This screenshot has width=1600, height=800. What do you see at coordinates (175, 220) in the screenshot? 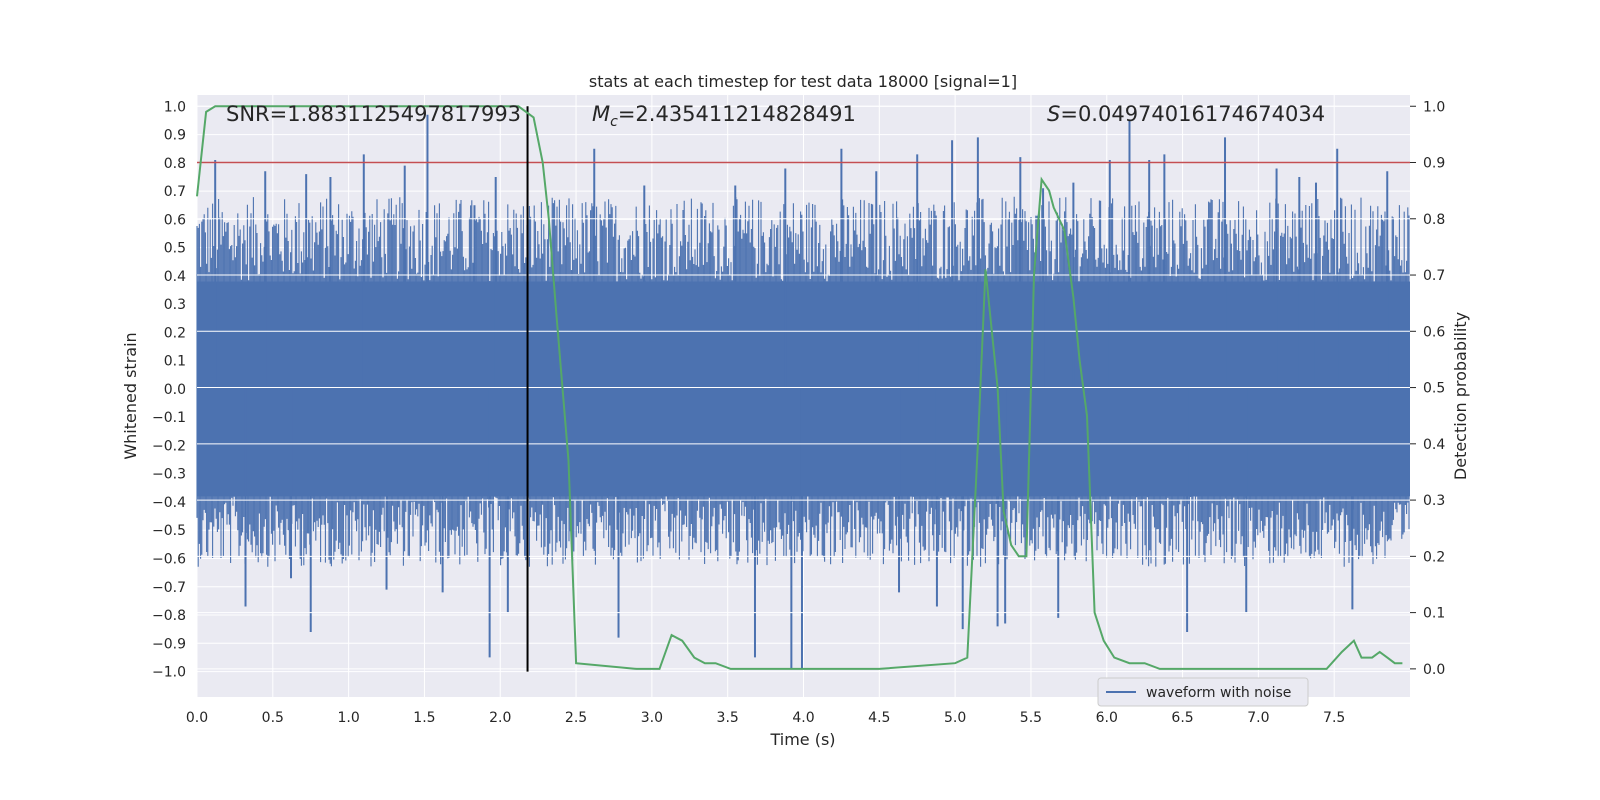
I see `y-left-tick-label: 0.6` at bounding box center [175, 220].